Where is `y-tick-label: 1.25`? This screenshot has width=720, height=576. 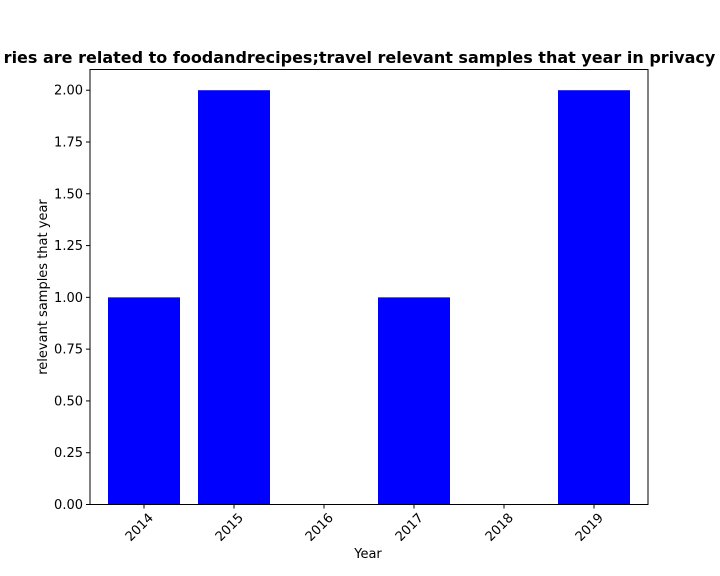 y-tick-label: 1.25 is located at coordinates (68, 246).